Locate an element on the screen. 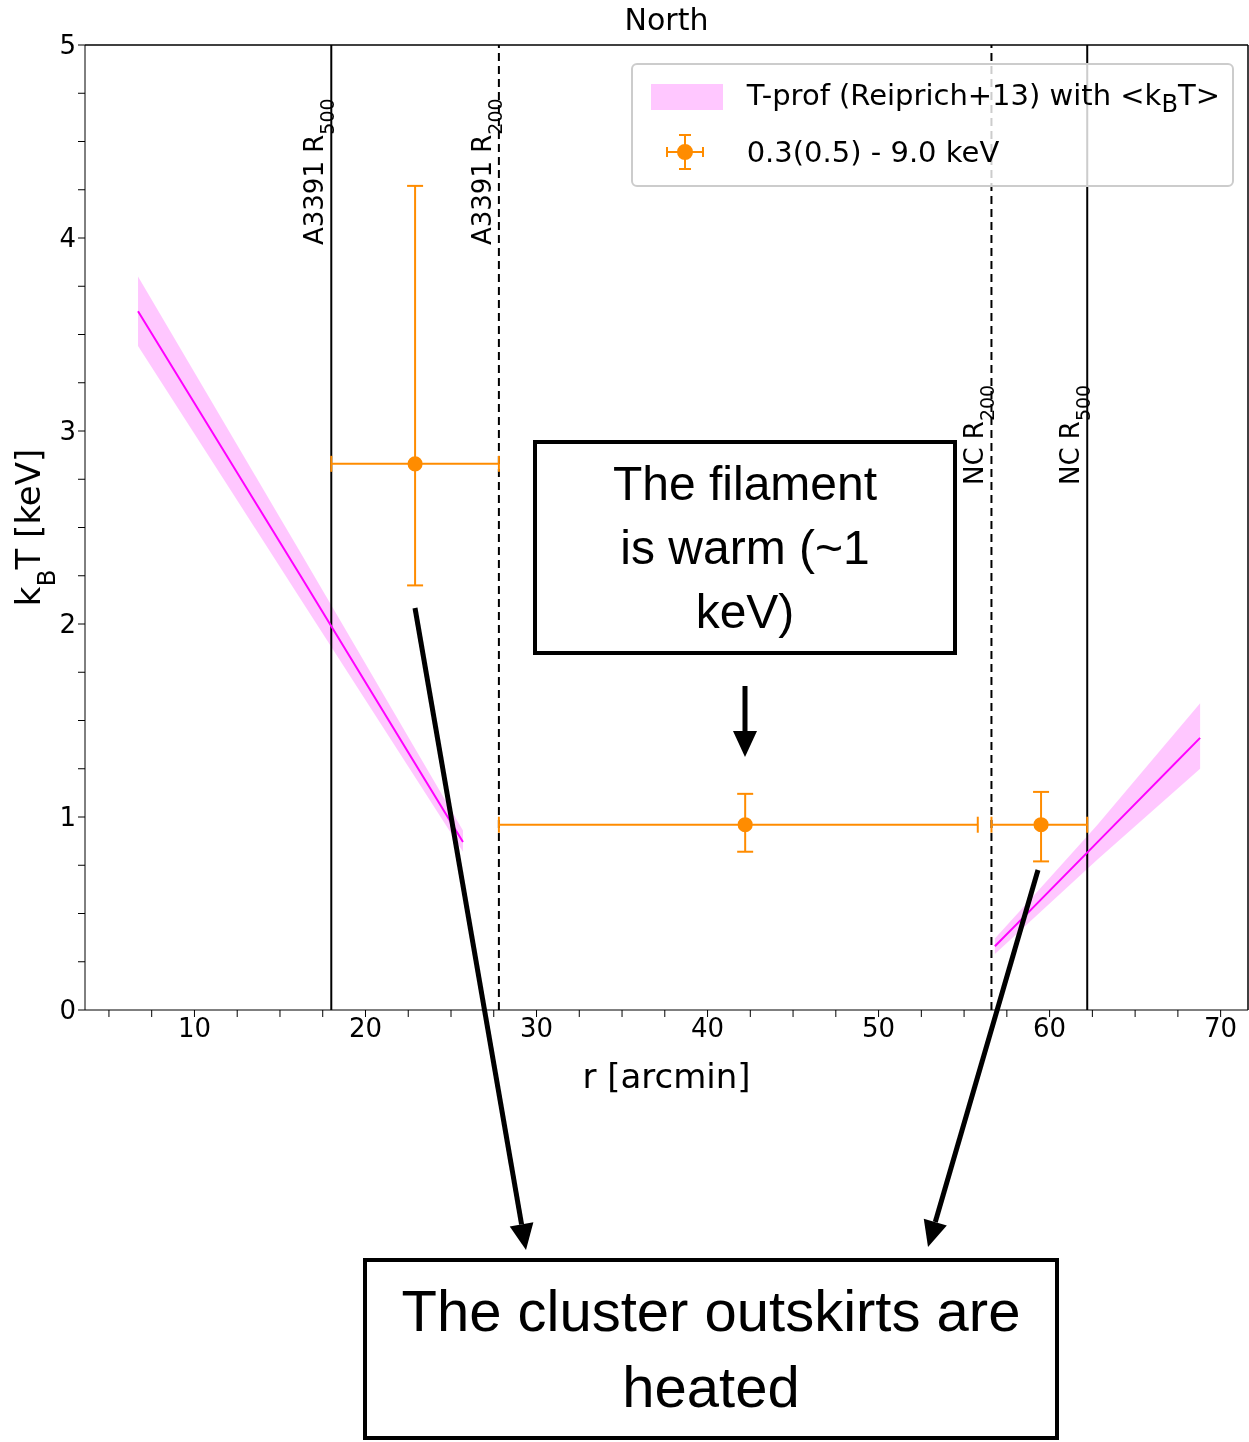 Image resolution: width=1249 pixels, height=1442 pixels. x-tick-label: 50 is located at coordinates (879, 1028).